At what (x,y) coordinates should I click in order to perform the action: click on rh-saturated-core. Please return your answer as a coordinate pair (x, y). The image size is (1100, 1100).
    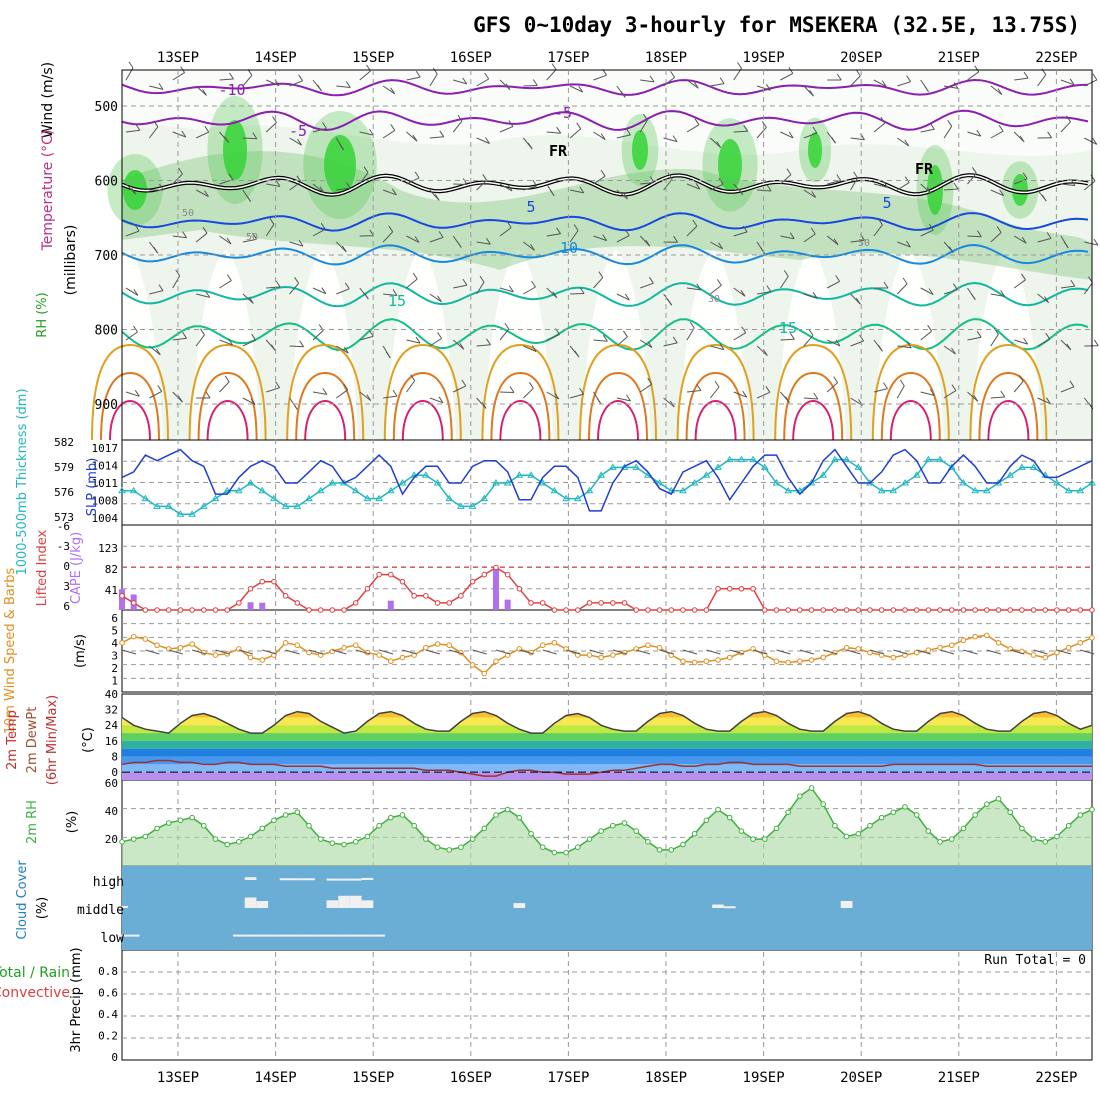
    Looking at the image, I should click on (815, 150).